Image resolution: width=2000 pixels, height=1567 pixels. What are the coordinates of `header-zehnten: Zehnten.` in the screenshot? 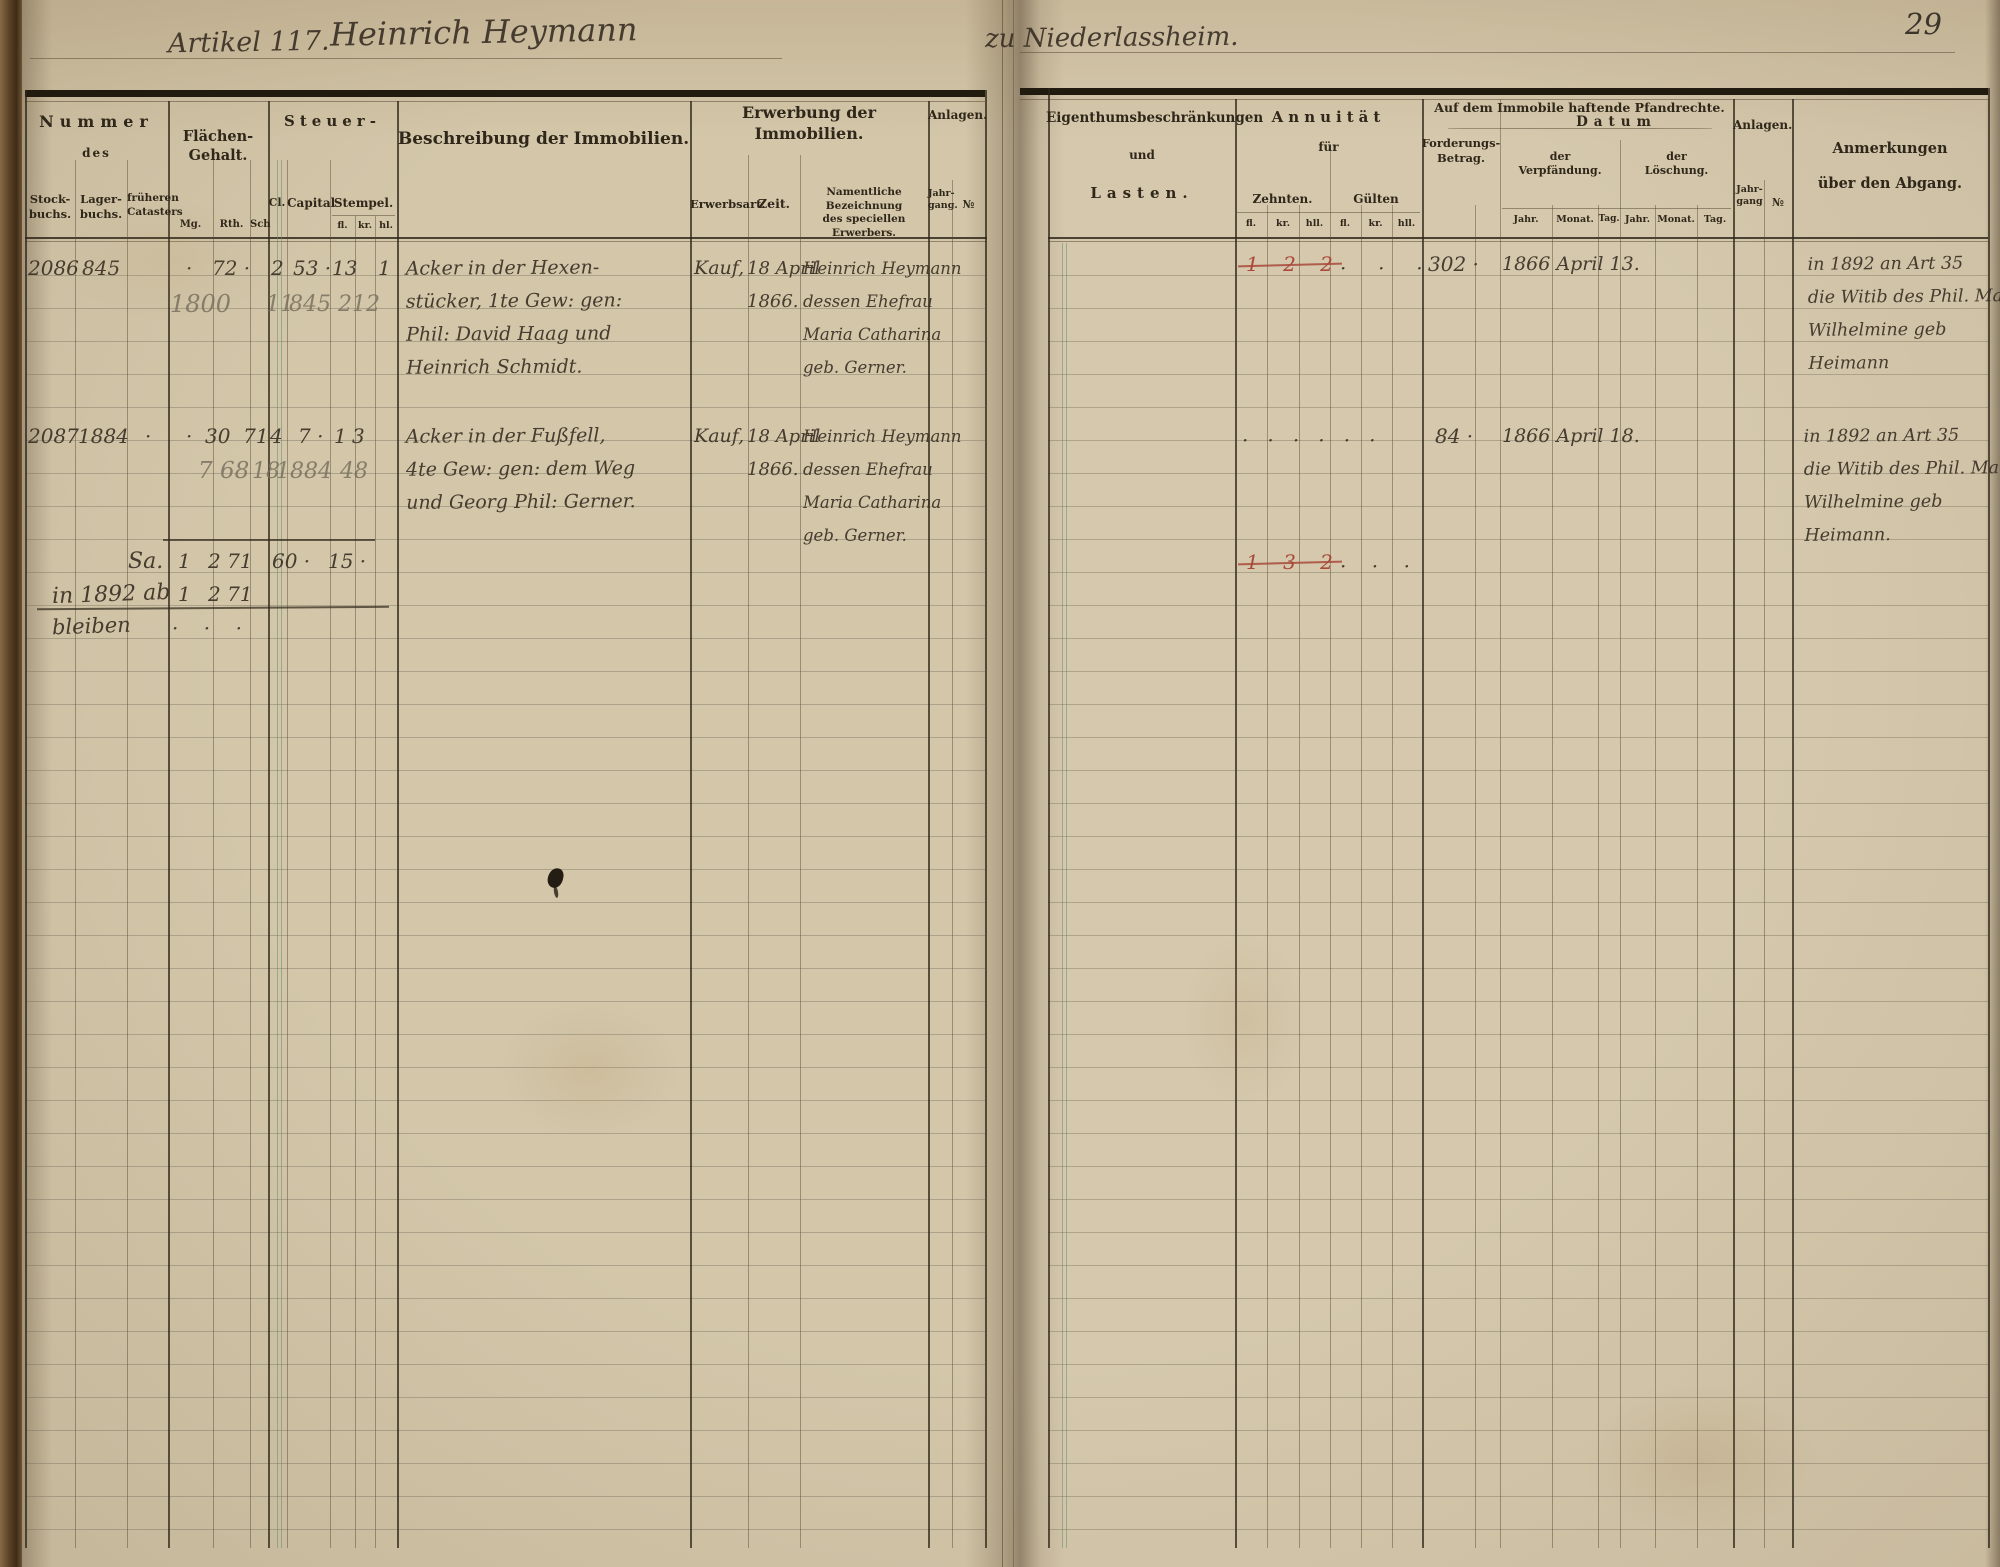 It's located at (1282, 199).